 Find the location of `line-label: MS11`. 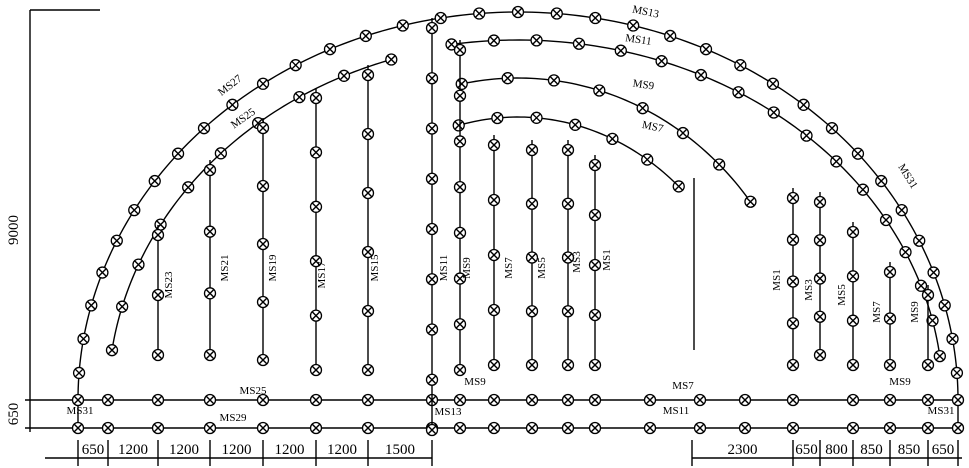

line-label: MS11 is located at coordinates (638, 40).